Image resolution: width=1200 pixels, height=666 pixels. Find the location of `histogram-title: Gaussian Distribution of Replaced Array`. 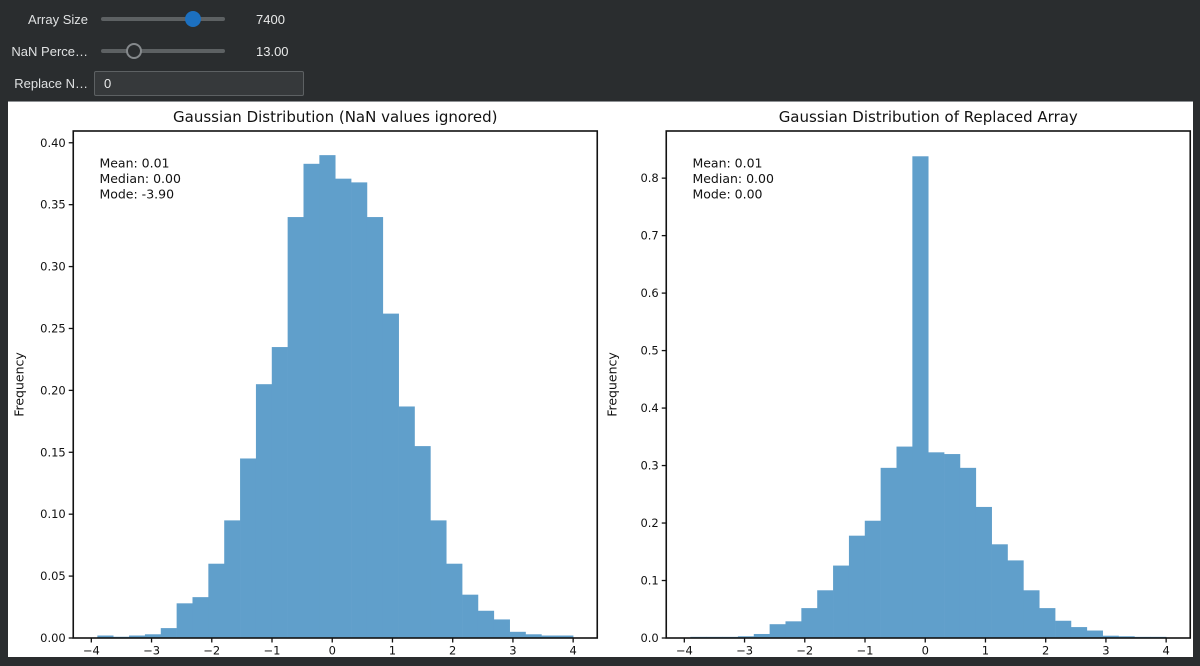

histogram-title: Gaussian Distribution of Replaced Array is located at coordinates (927, 117).